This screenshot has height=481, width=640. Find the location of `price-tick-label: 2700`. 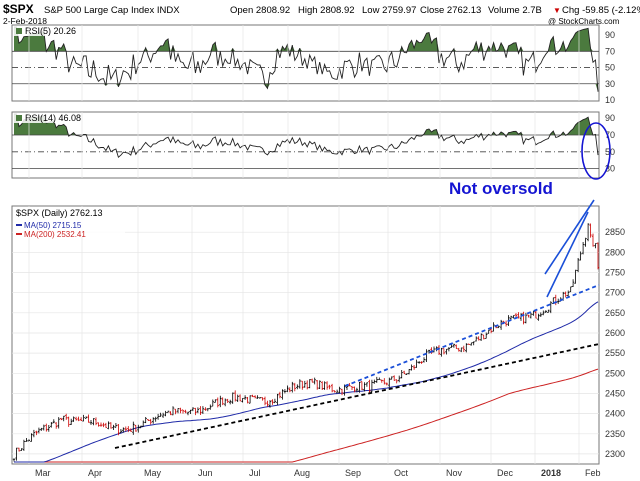

price-tick-label: 2700 is located at coordinates (615, 293).